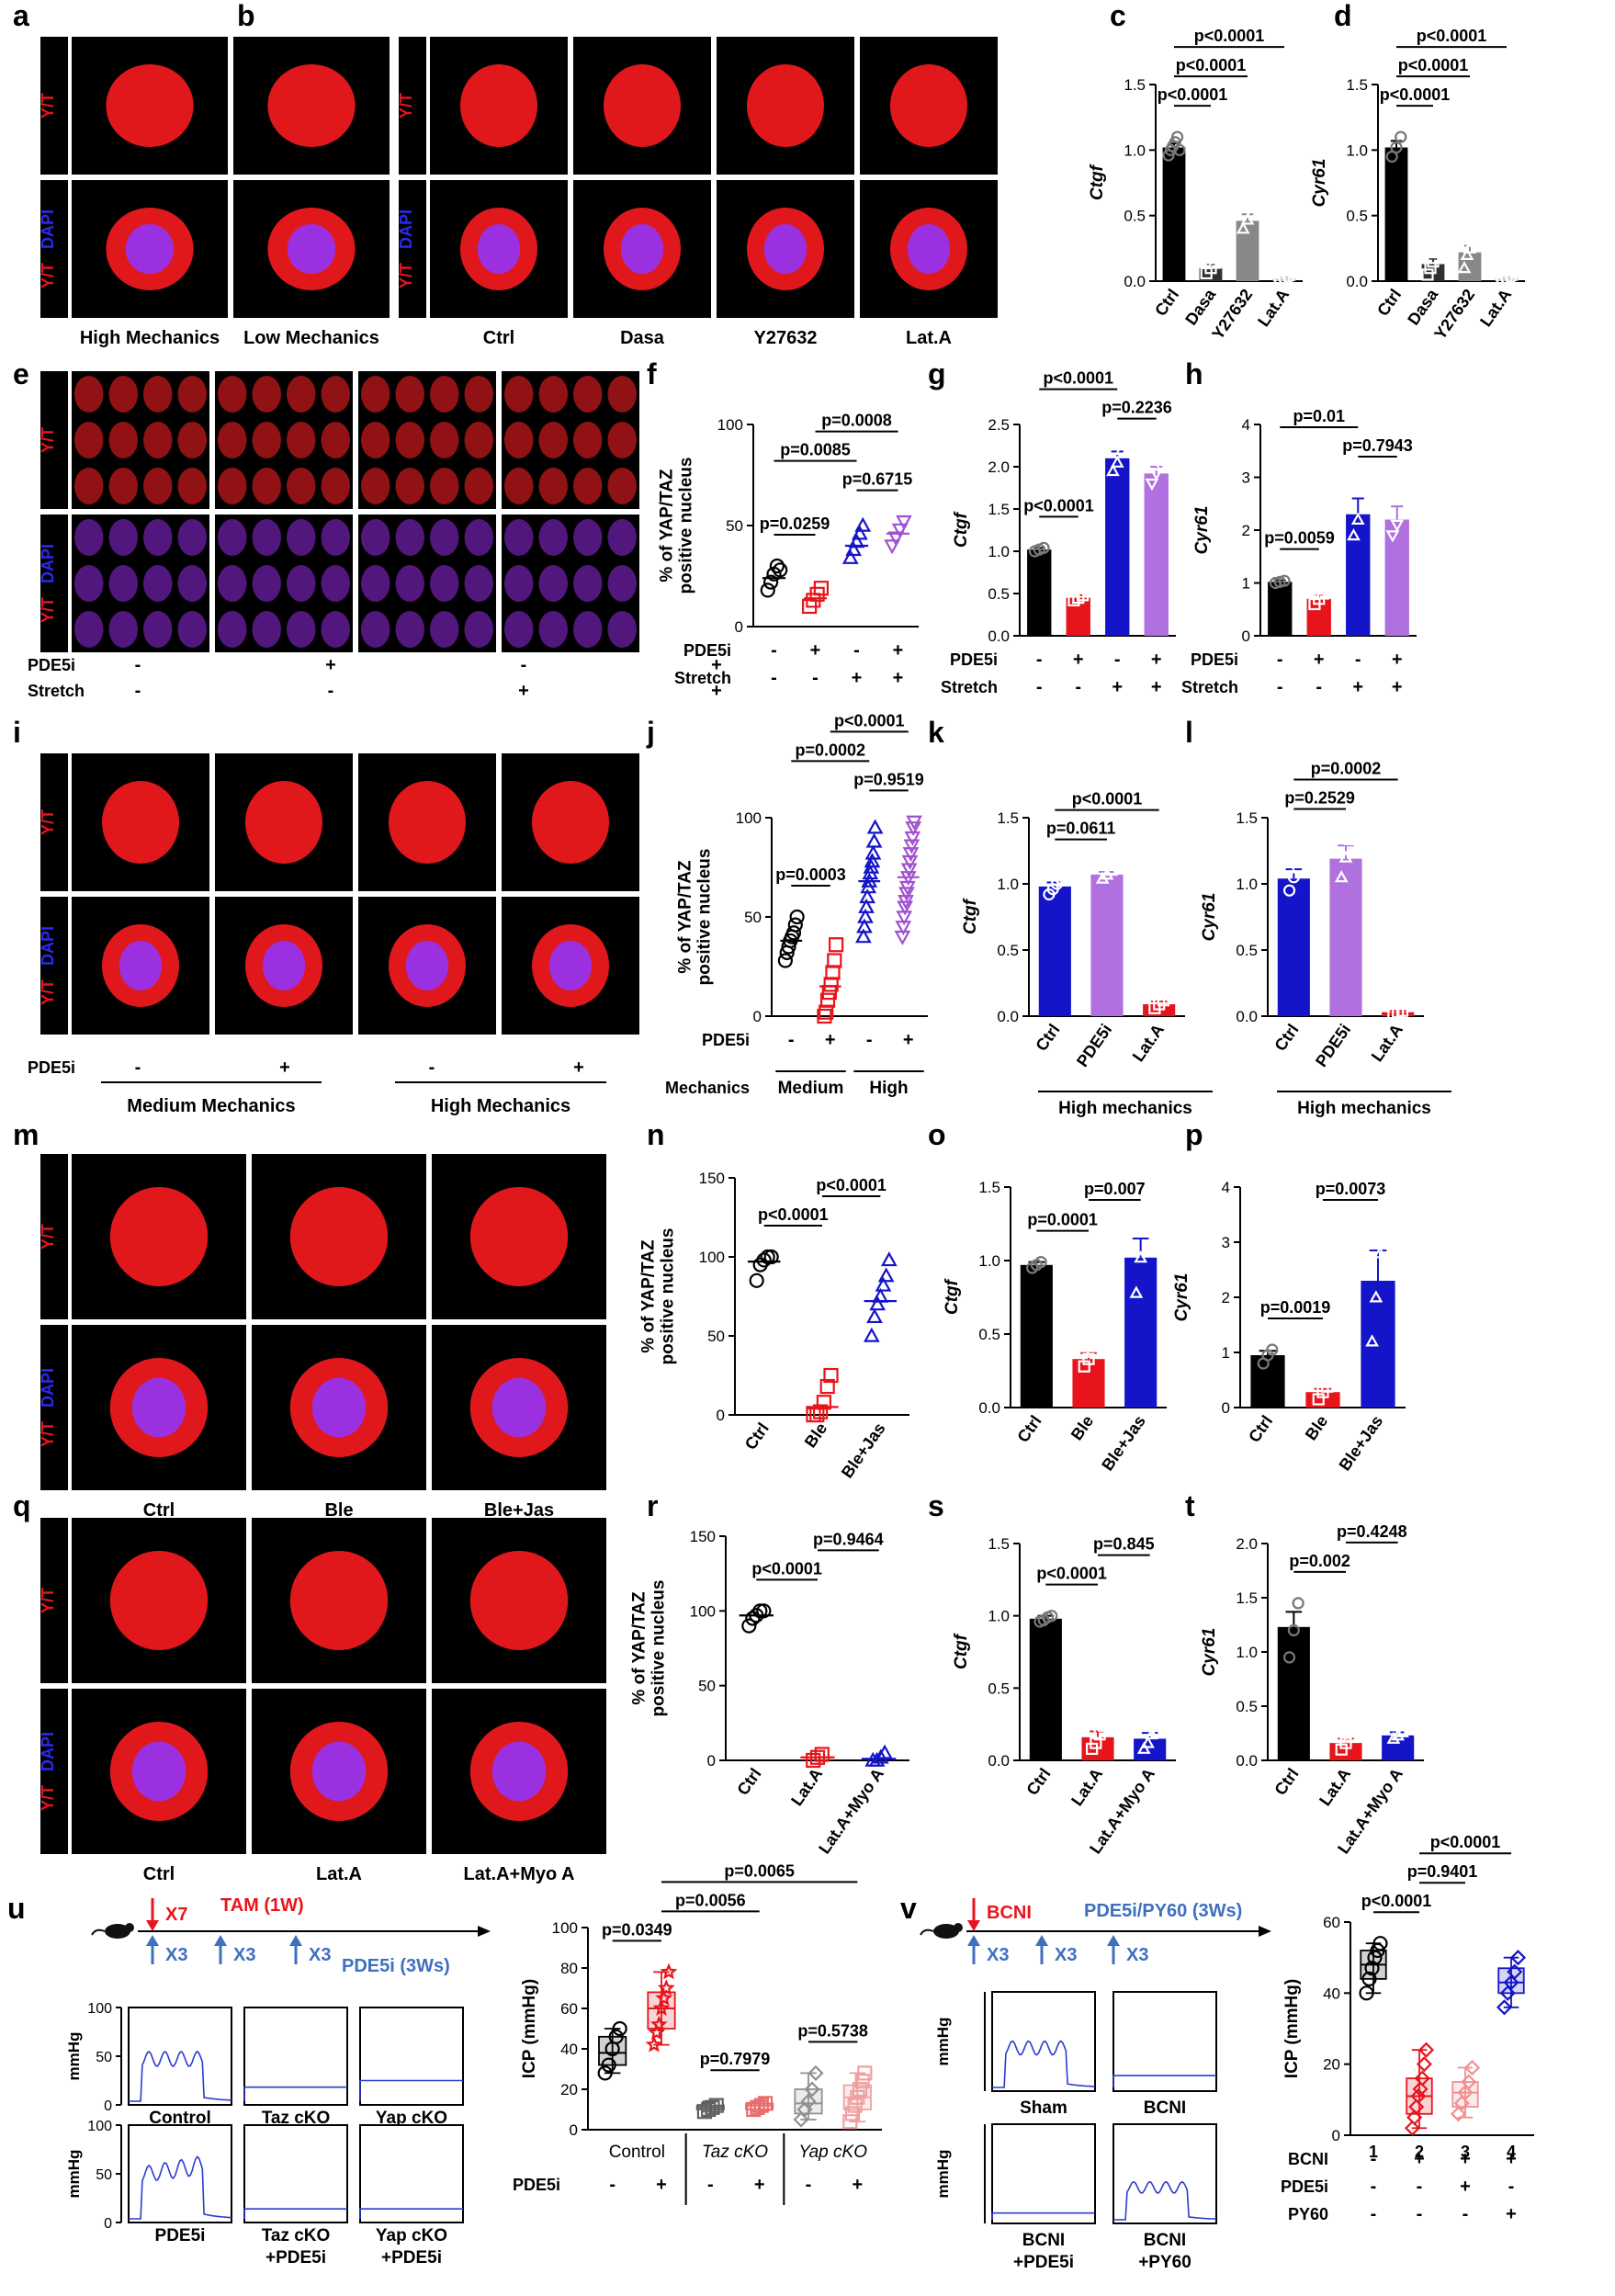 The height and width of the screenshot is (2296, 1615). What do you see at coordinates (970, 916) in the screenshot?
I see `y-axis-label: Ctgf` at bounding box center [970, 916].